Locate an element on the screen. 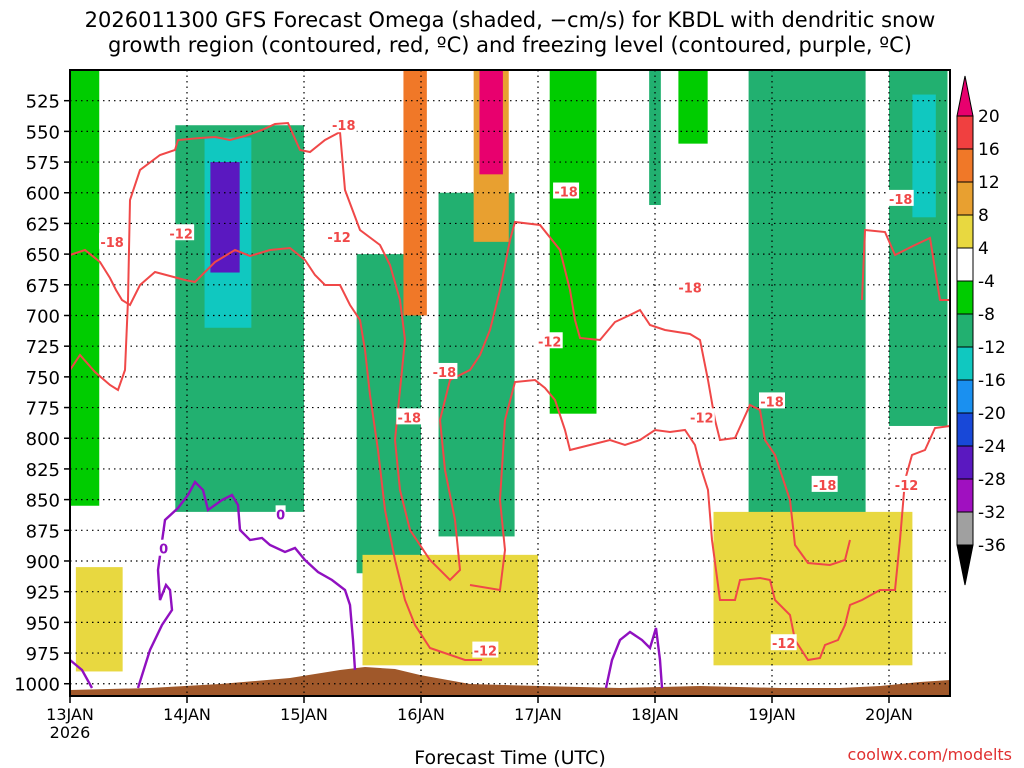 This screenshot has height=768, width=1024. x-tick-label-15JAN: 15JAN is located at coordinates (304, 714).